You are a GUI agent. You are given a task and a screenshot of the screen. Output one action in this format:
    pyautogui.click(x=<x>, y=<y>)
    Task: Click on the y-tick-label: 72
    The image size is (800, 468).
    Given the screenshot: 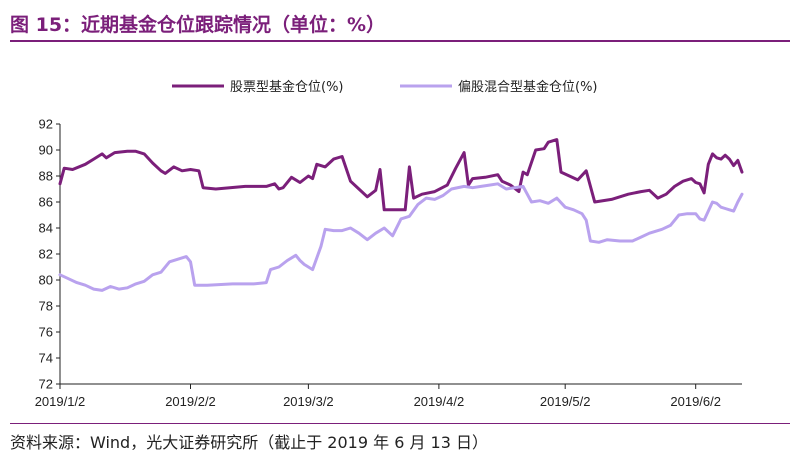 What is the action you would take?
    pyautogui.click(x=46, y=384)
    